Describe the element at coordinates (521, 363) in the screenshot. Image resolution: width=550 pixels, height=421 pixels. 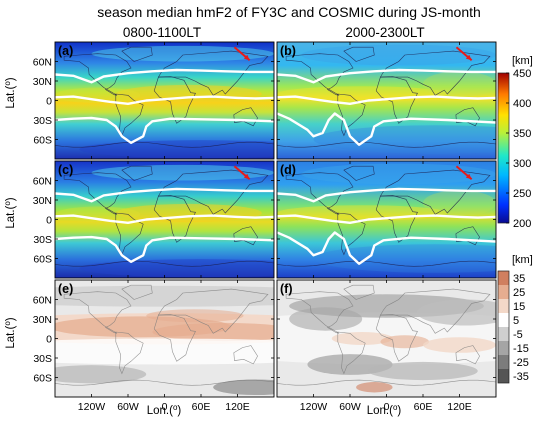
I see `colorbar-tick-label: -25` at that location.